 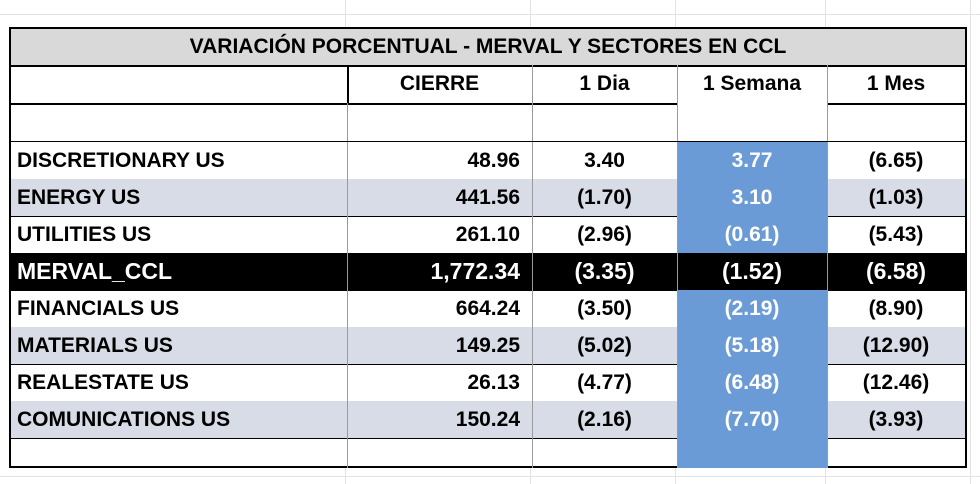 I want to click on trailing-row, so click(x=488, y=449).